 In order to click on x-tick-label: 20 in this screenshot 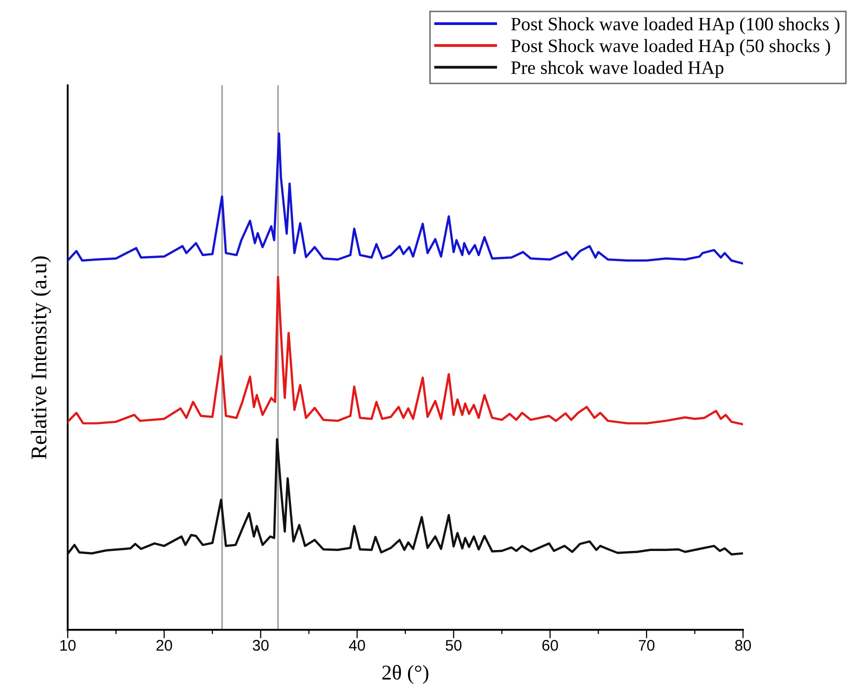, I will do `click(164, 645)`.